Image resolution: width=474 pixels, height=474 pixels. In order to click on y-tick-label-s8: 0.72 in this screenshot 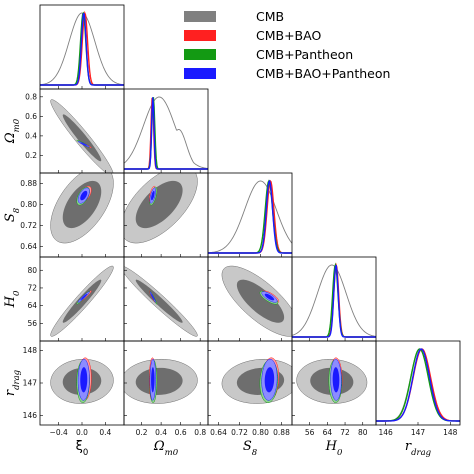, I will do `click(28, 225)`.